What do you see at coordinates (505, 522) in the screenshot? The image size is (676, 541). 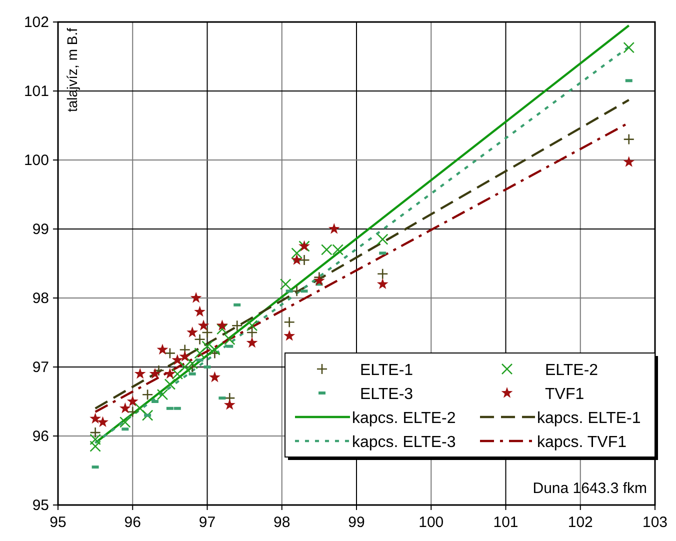 I see `x-tick-label: 101` at bounding box center [505, 522].